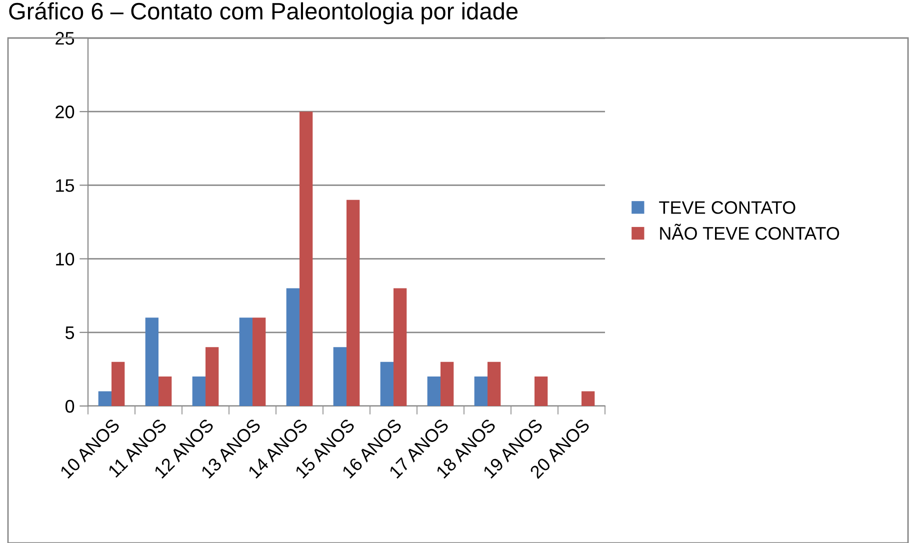 This screenshot has width=909, height=543. What do you see at coordinates (727, 207) in the screenshot?
I see `legend-label: TEVE CONTATO` at bounding box center [727, 207].